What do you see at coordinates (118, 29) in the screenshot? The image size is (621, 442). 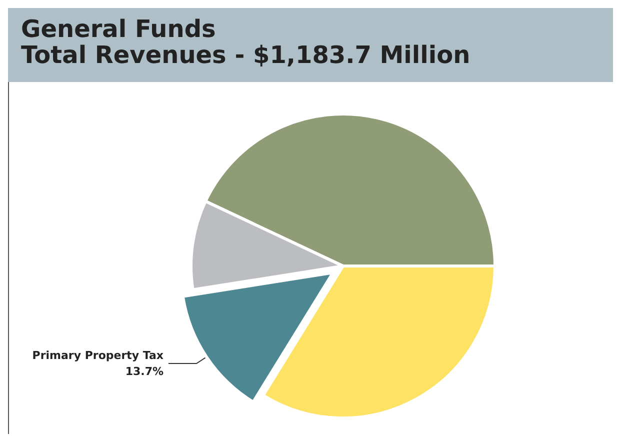 I see `chart-title: General Funds` at bounding box center [118, 29].